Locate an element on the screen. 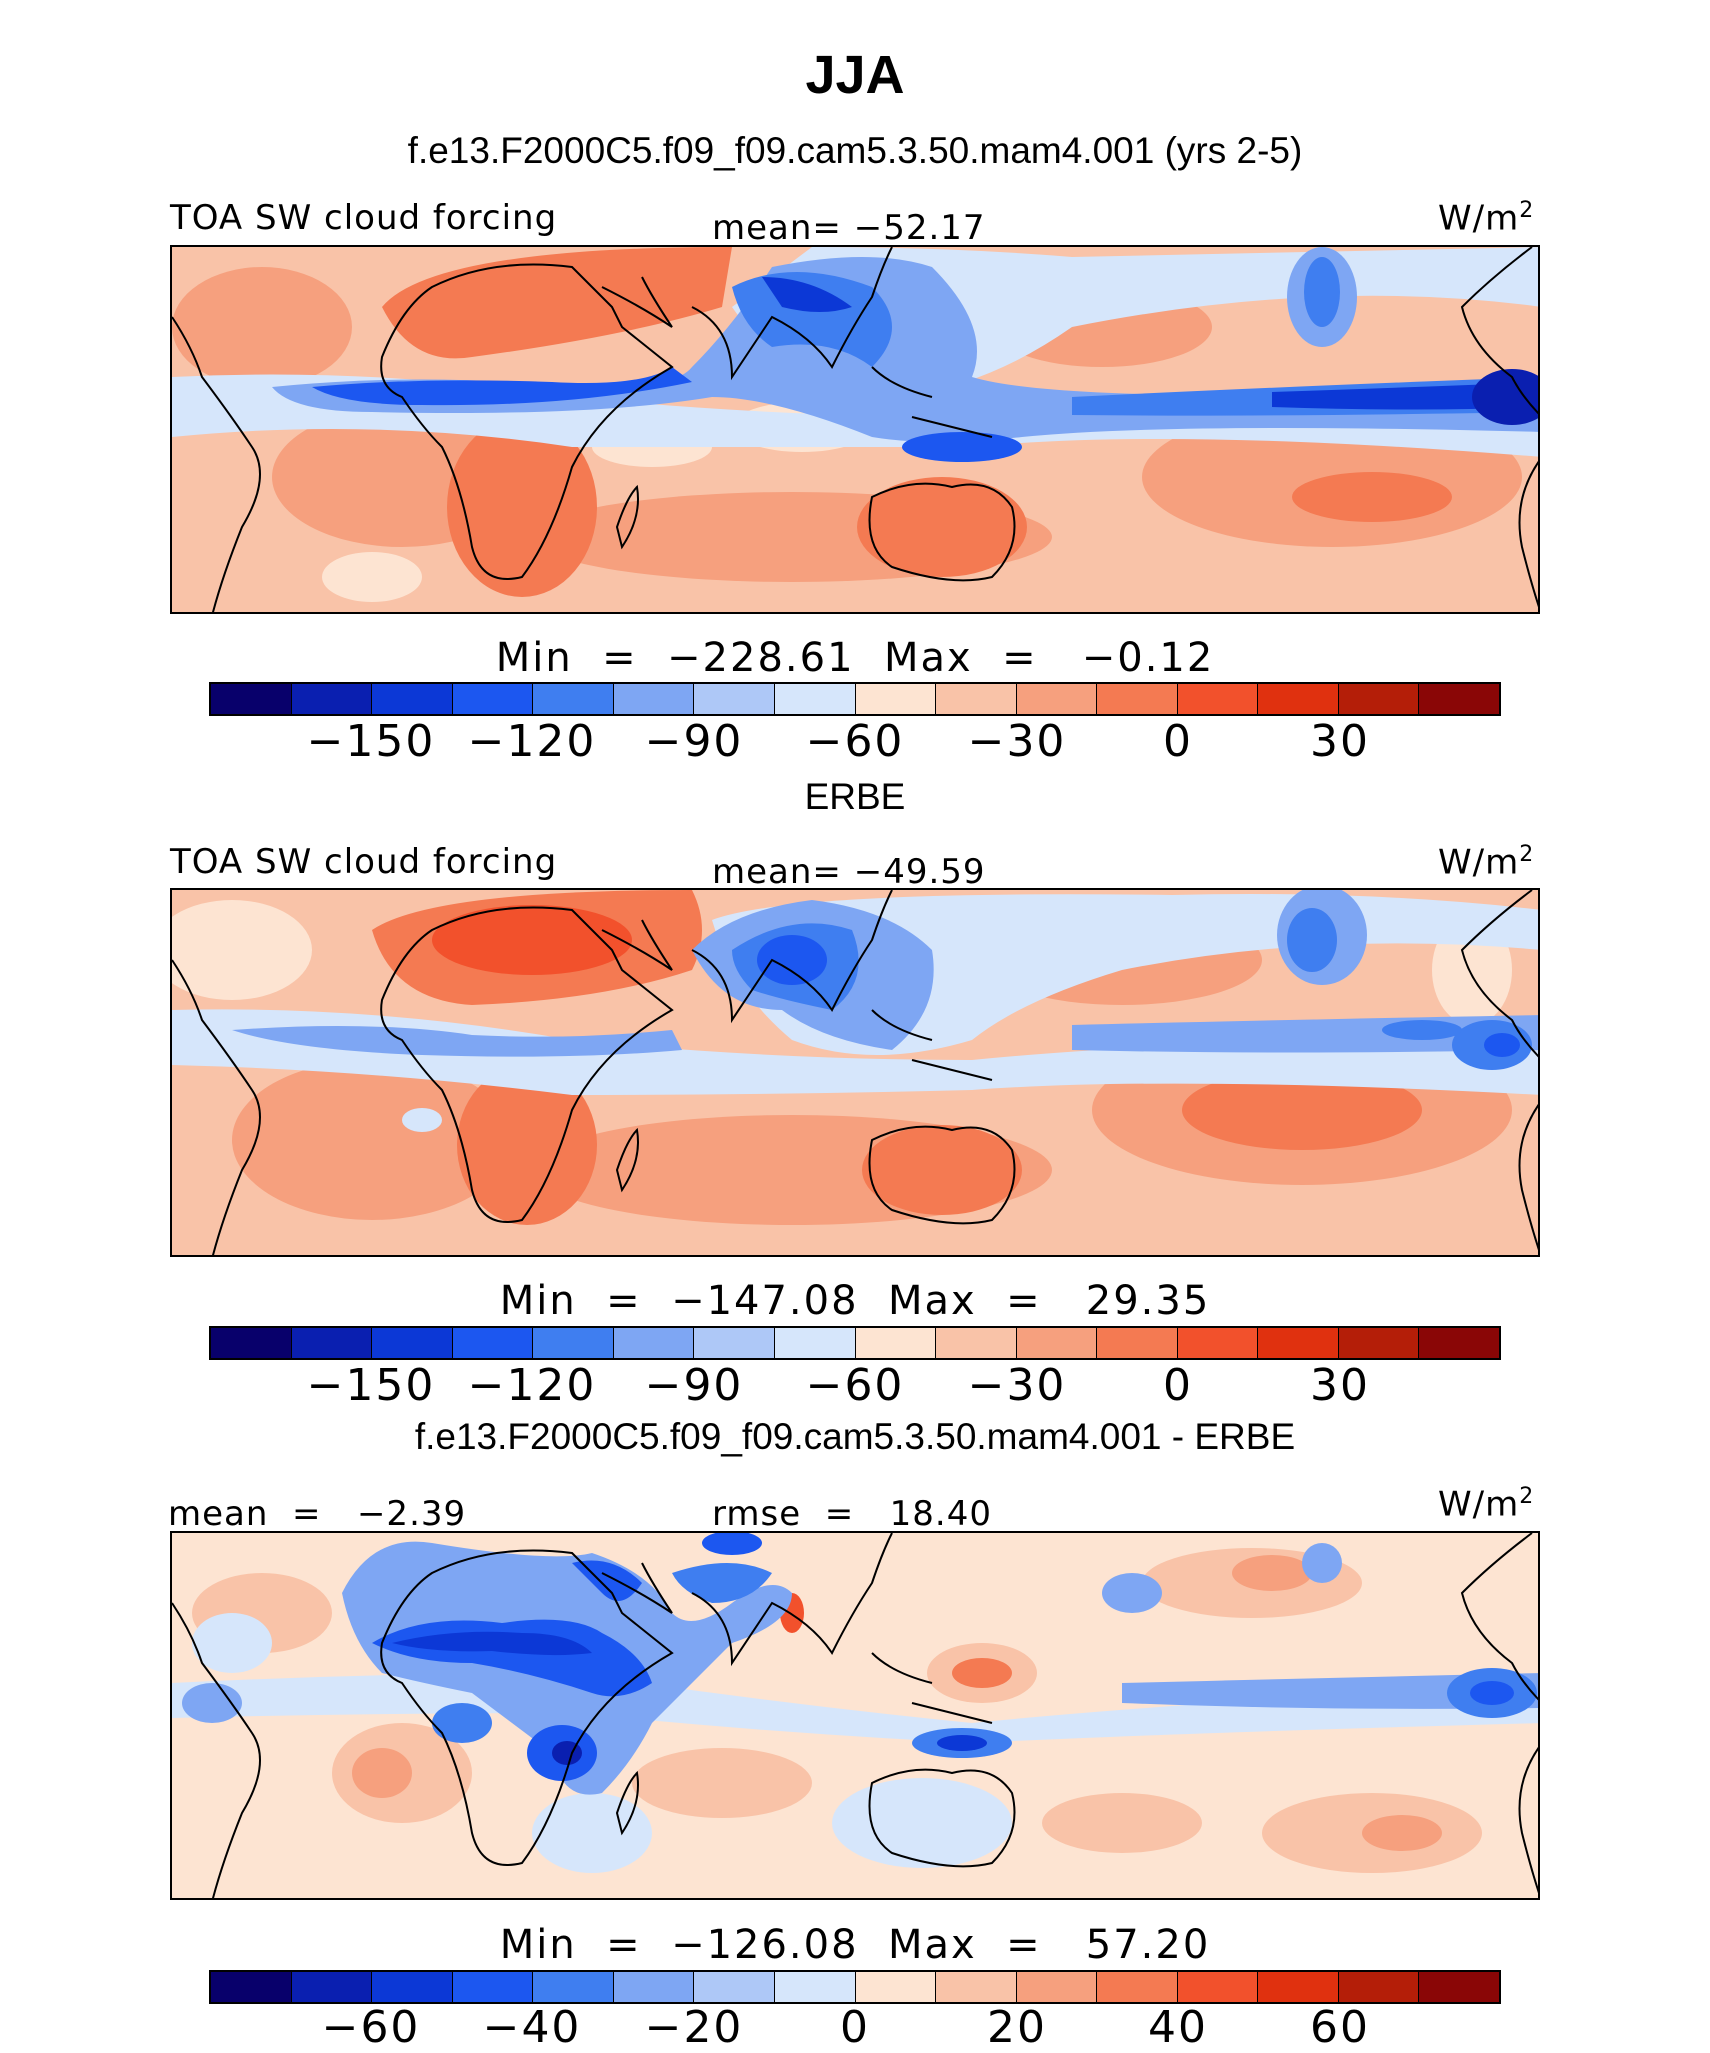 This screenshot has height=2053, width=1710. panel-3-mean-label: mean = −2.39 is located at coordinates (317, 1514).